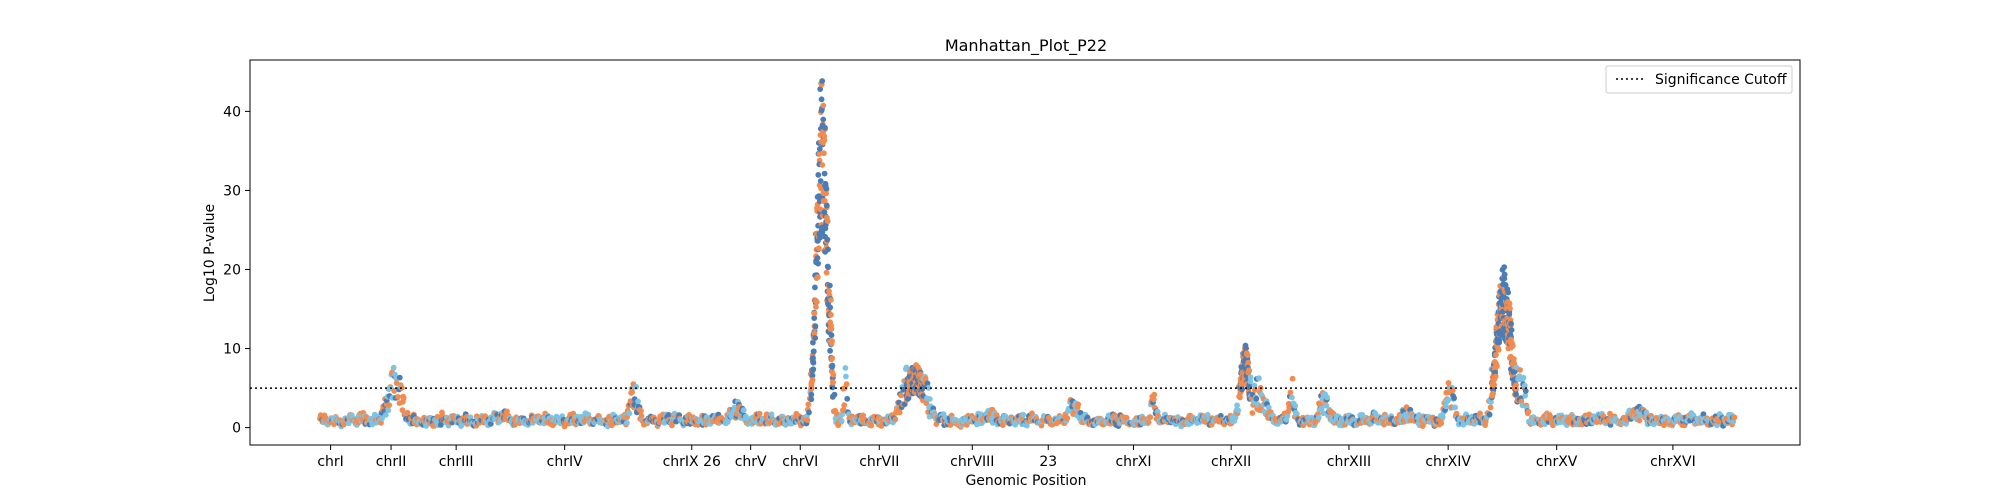 This screenshot has height=500, width=2000. Describe the element at coordinates (232, 350) in the screenshot. I see `y-tick-label: 10` at that location.